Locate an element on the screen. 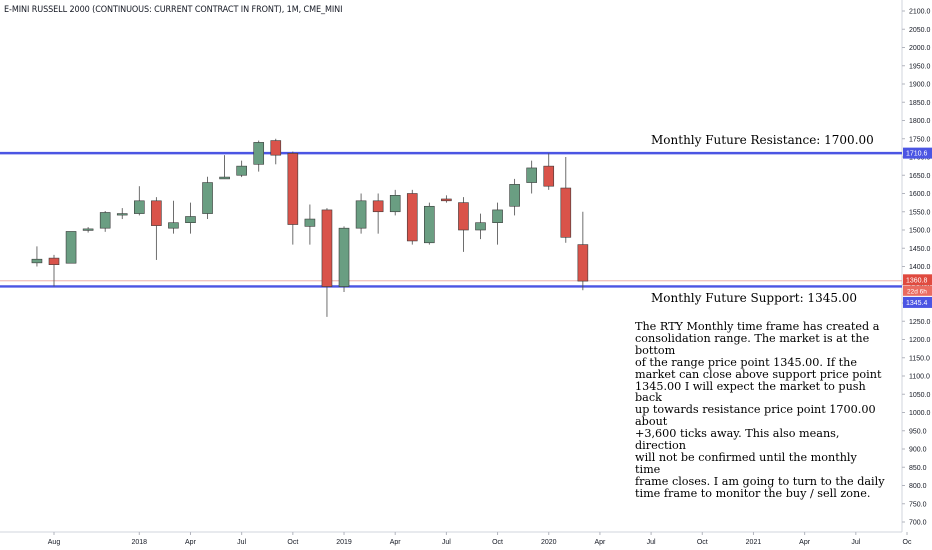 The image size is (932, 550). y-tick-label: 800.0 is located at coordinates (918, 486).